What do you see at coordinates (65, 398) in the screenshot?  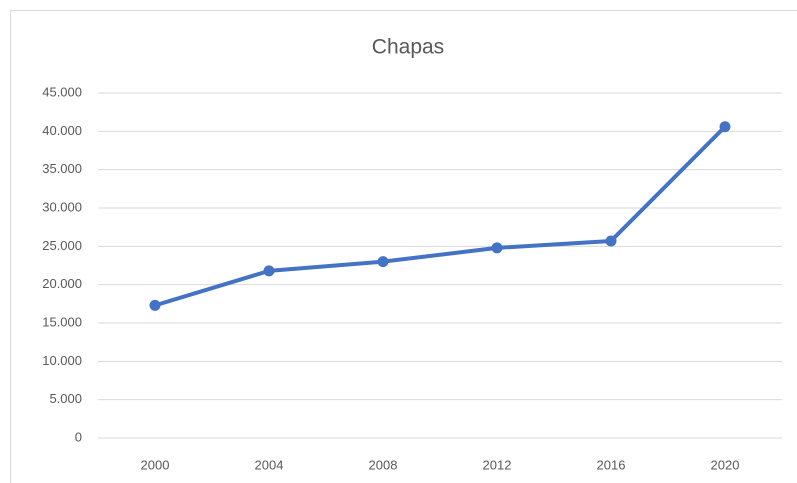 I see `y-tick-label: 5.000` at bounding box center [65, 398].